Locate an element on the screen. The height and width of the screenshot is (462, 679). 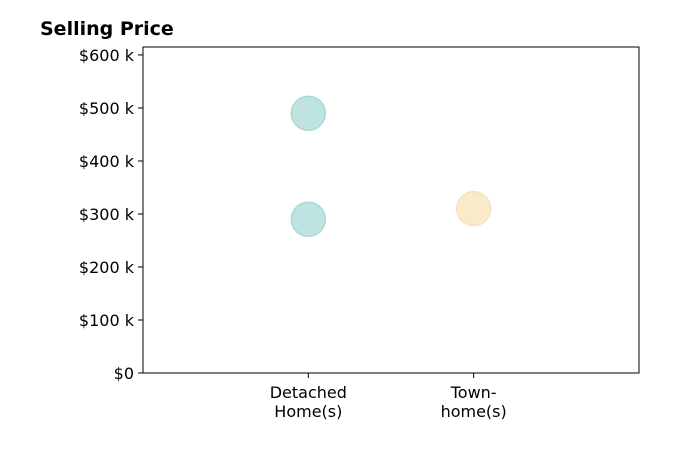
x-tick-label: Detached Home(s) is located at coordinates (308, 402).